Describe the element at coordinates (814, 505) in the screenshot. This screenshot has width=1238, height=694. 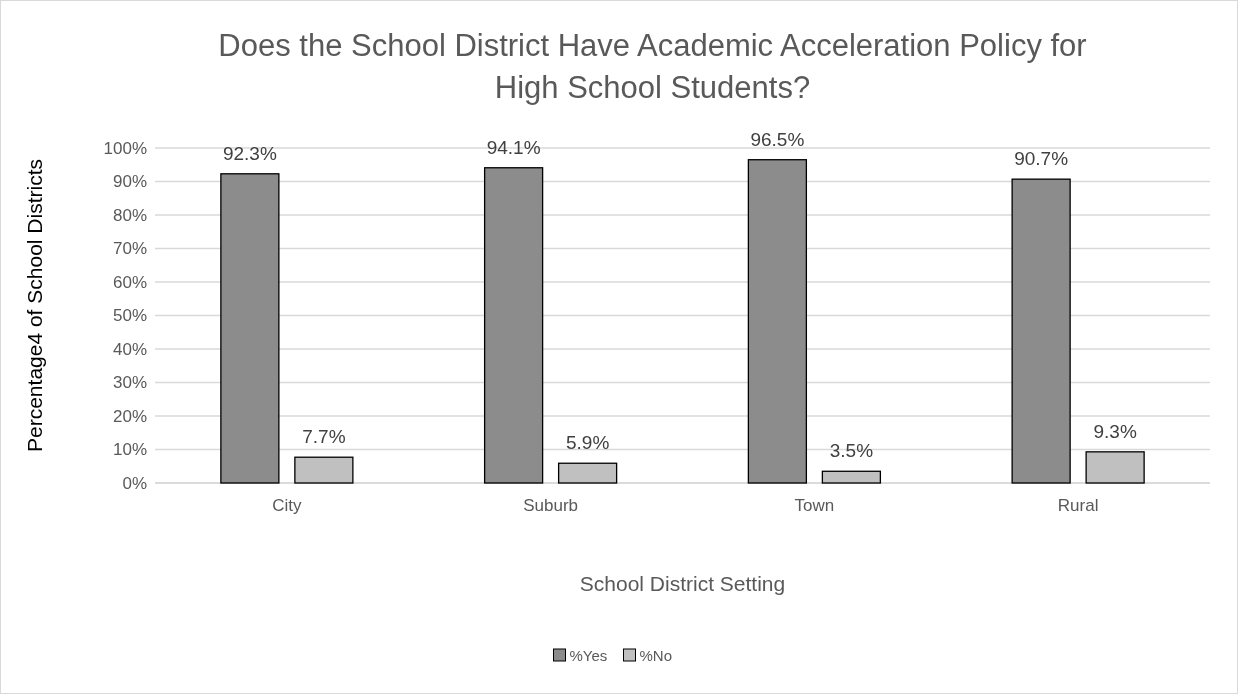
I see `x-tick-label: Town` at that location.